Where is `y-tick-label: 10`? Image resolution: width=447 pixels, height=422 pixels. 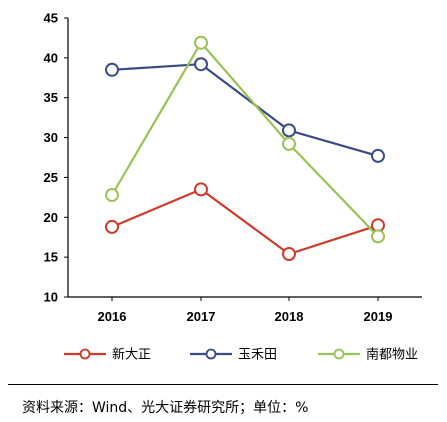 y-tick-label: 10 is located at coordinates (51, 297).